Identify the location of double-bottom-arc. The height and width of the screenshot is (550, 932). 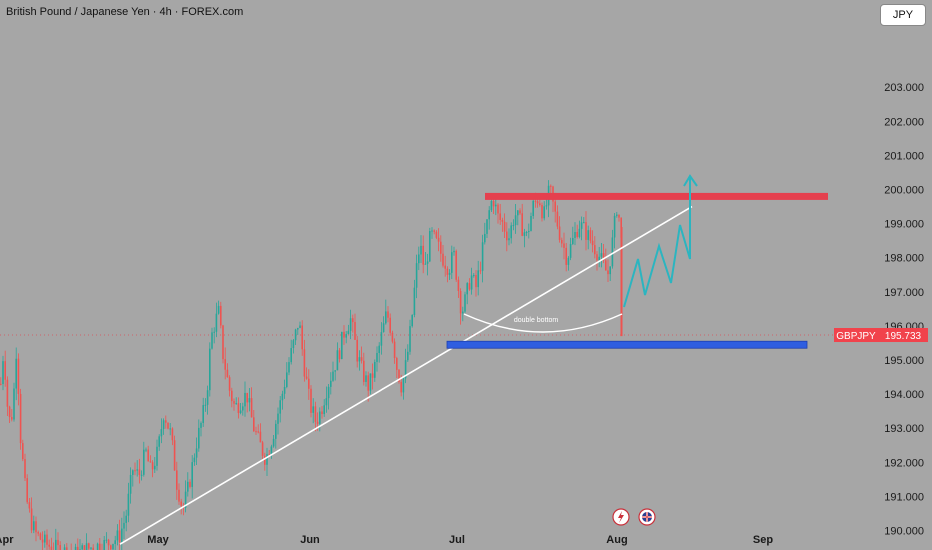
(543, 323).